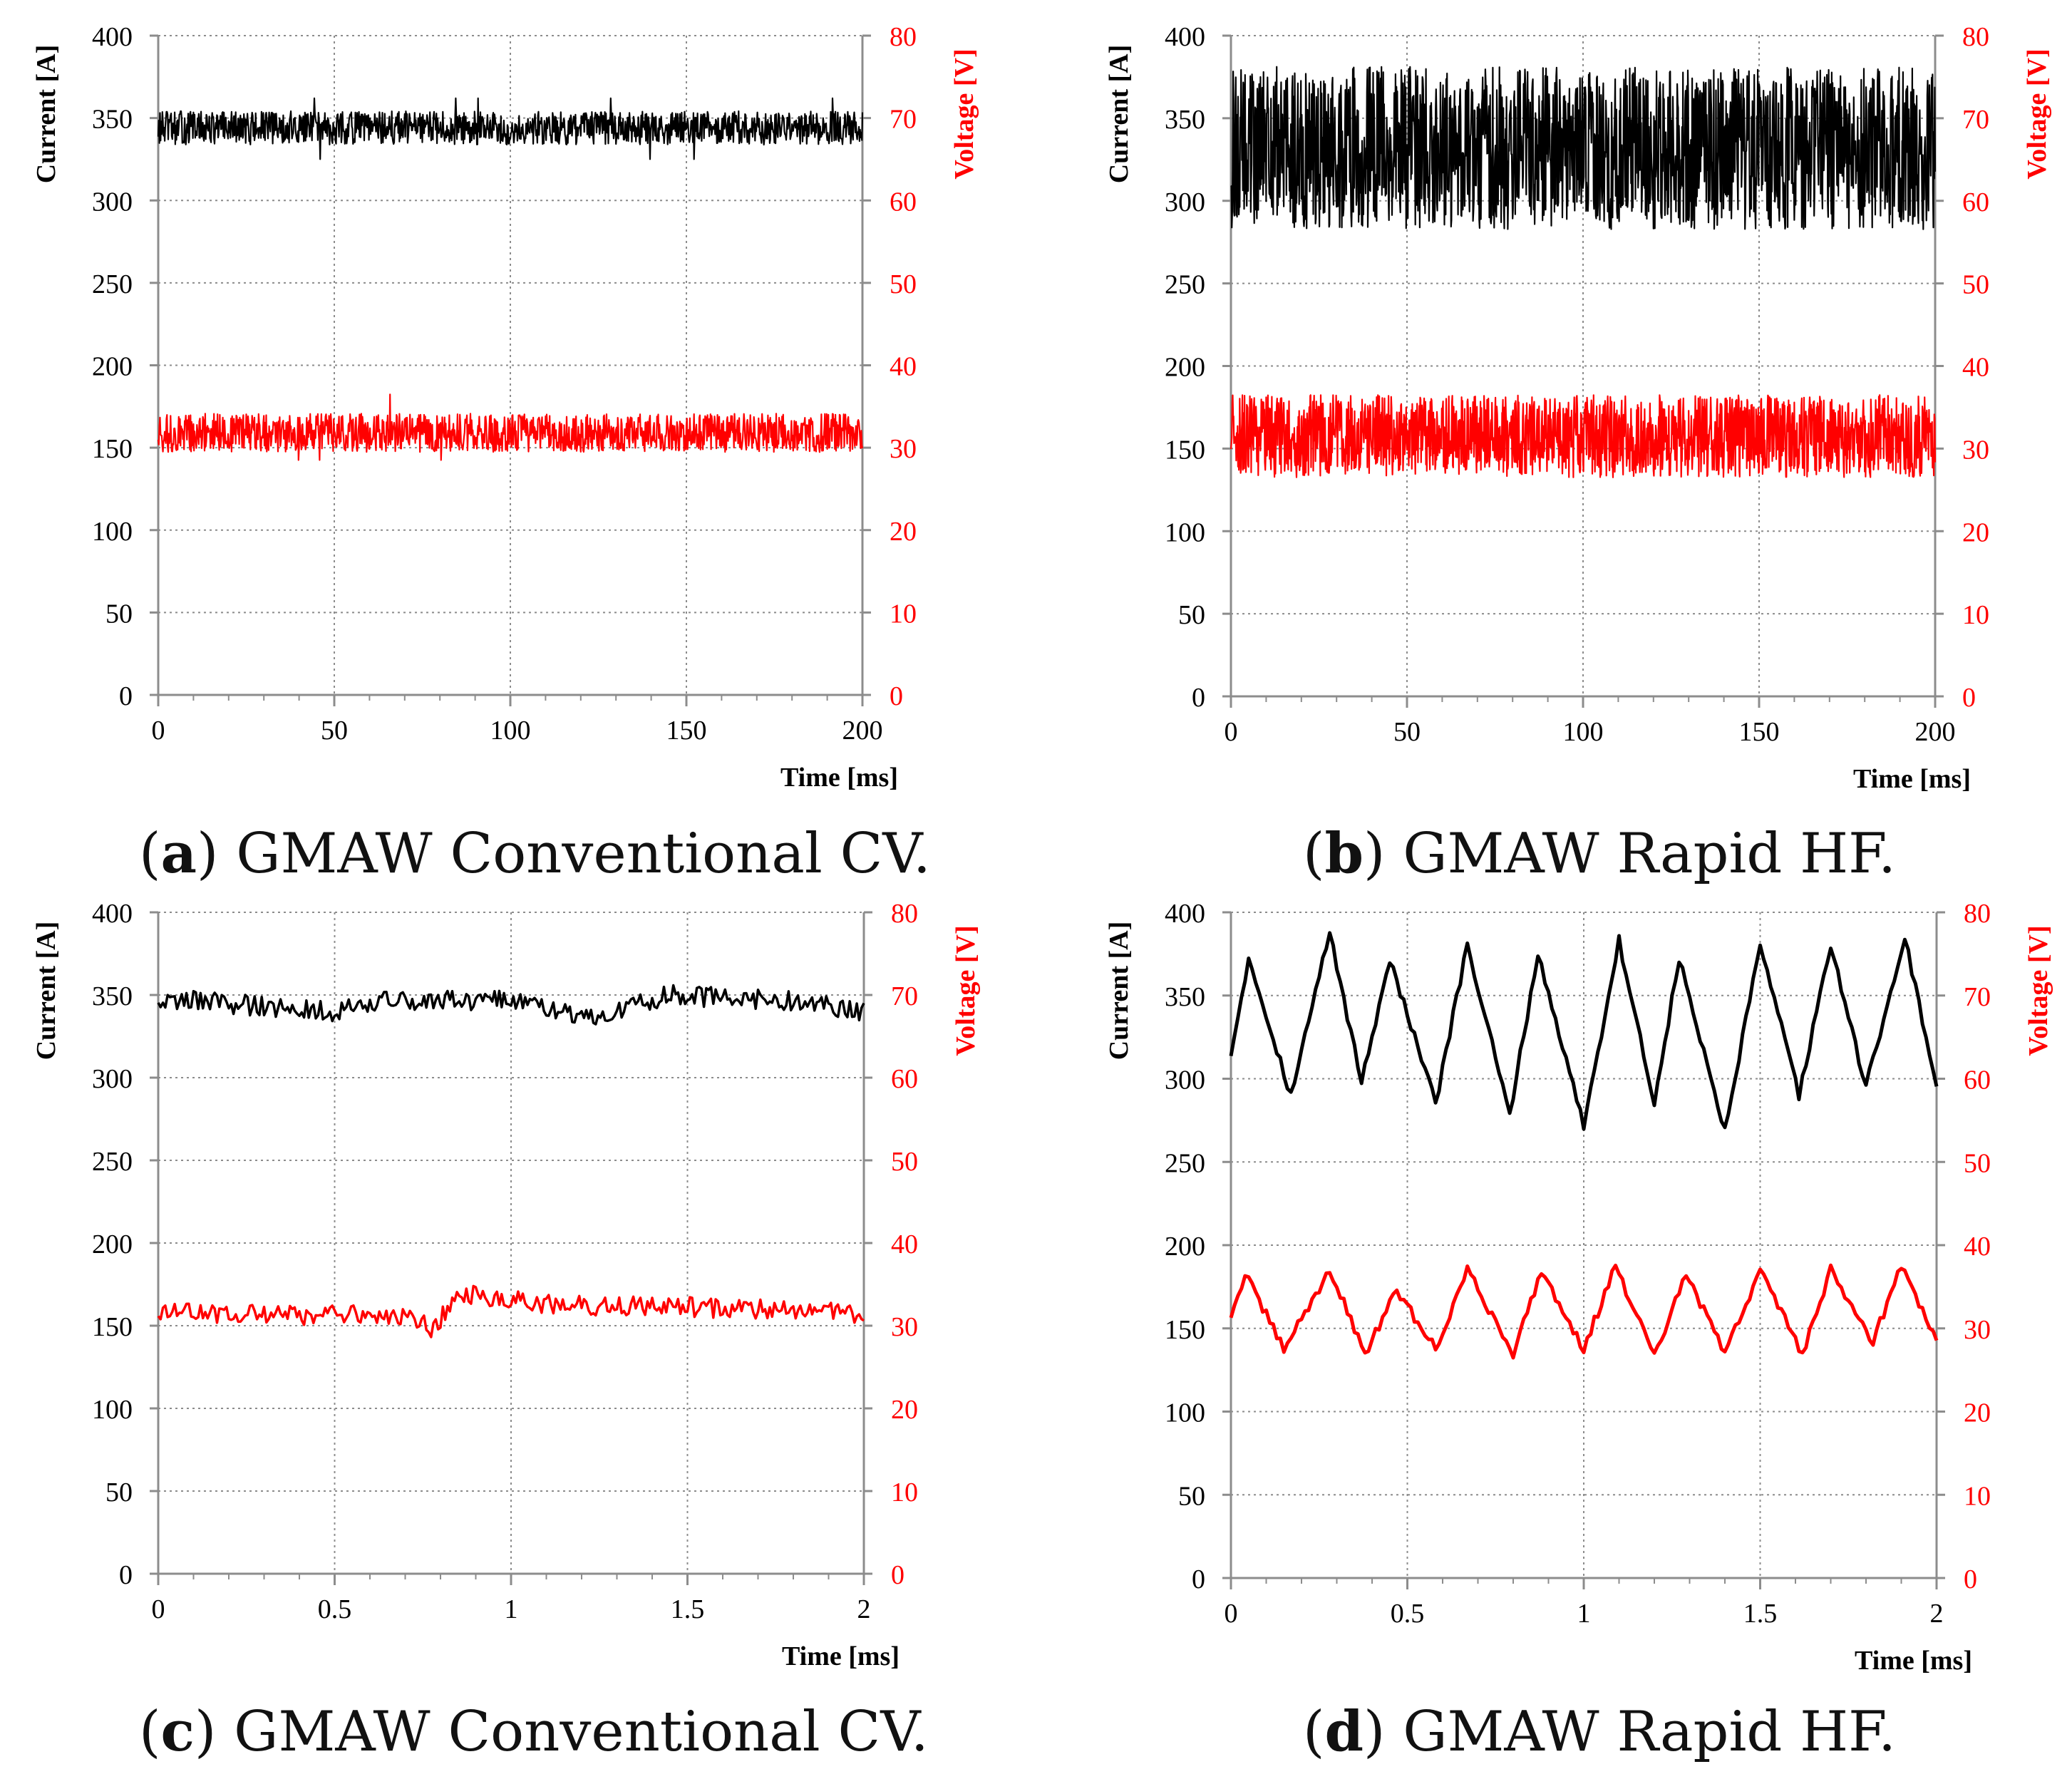 This screenshot has width=2072, height=1779. What do you see at coordinates (1600, 1731) in the screenshot?
I see `caption-d: (d) GMAW Rapid HF.` at bounding box center [1600, 1731].